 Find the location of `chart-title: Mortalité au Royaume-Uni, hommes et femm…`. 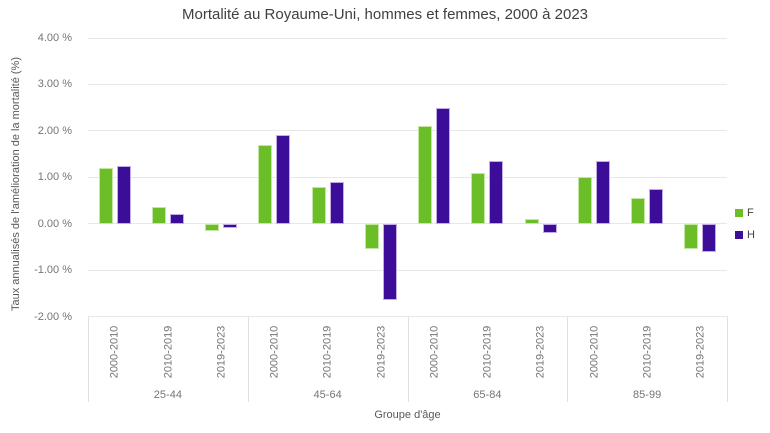

chart-title: Mortalité au Royaume-Uni, hommes et femm… is located at coordinates (385, 14).